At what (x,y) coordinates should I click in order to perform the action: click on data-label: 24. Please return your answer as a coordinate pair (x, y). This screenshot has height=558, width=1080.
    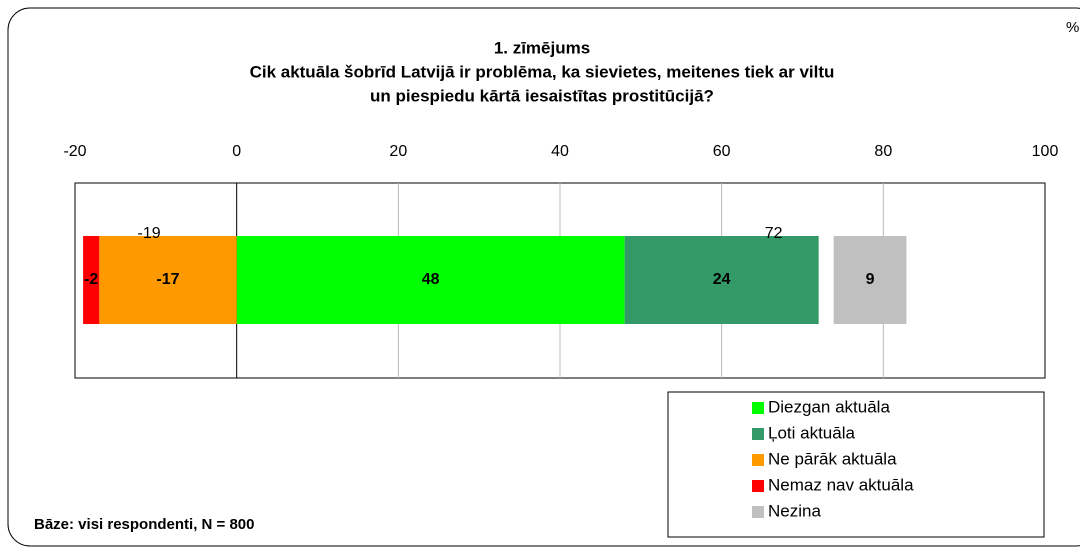
    Looking at the image, I should click on (722, 279).